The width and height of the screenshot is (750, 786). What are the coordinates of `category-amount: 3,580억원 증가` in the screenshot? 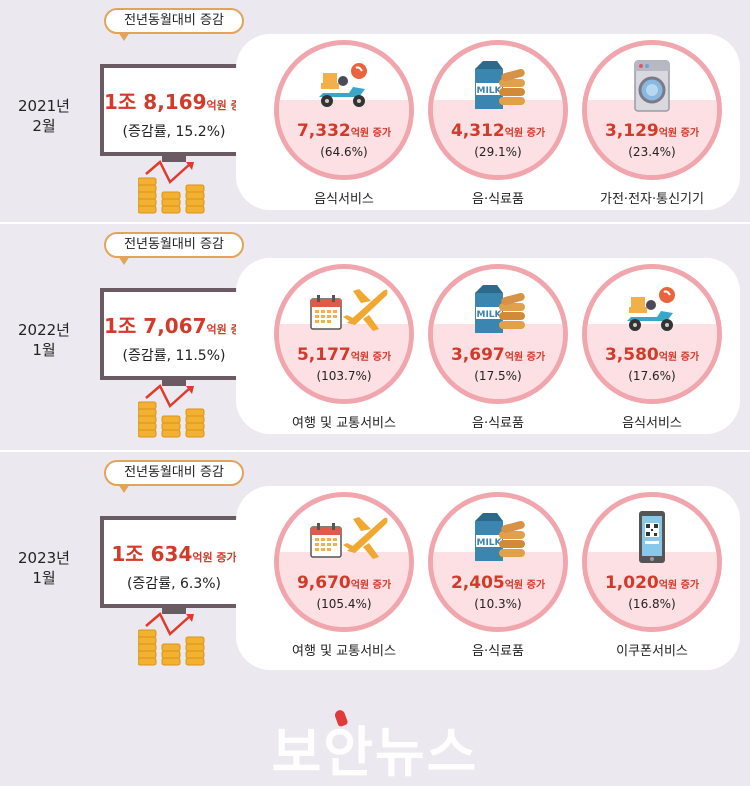 It's located at (652, 355).